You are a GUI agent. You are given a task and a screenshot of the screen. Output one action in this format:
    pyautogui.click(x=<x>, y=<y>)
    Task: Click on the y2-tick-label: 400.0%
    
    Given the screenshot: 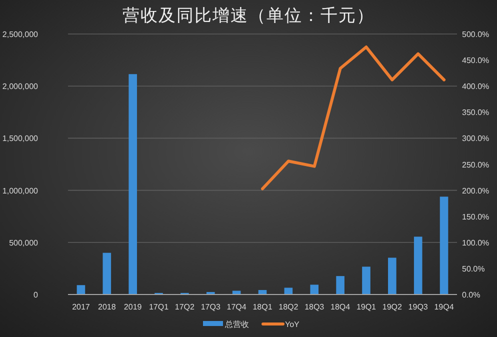 What is the action you would take?
    pyautogui.click(x=476, y=87)
    